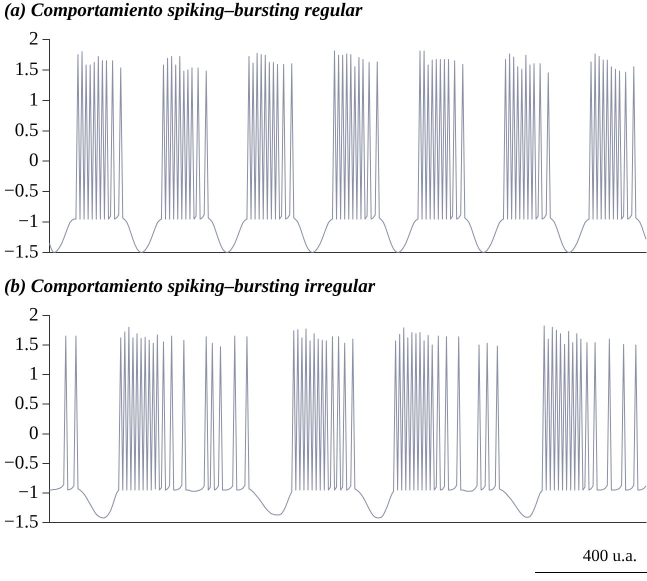 The width and height of the screenshot is (647, 581). Describe the element at coordinates (183, 11) in the screenshot. I see `chart-title: (a) Comportamiento spiking–bursting regular` at that location.